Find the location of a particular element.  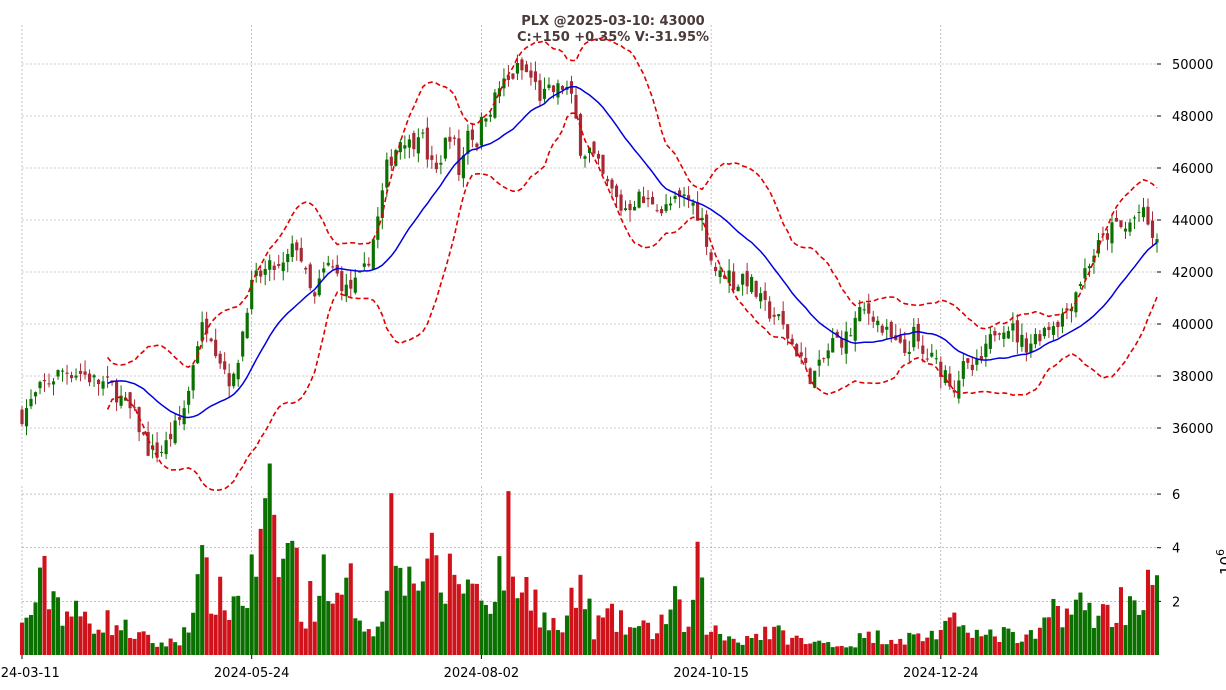

price-tick-label: 46000 is located at coordinates (1192, 169).